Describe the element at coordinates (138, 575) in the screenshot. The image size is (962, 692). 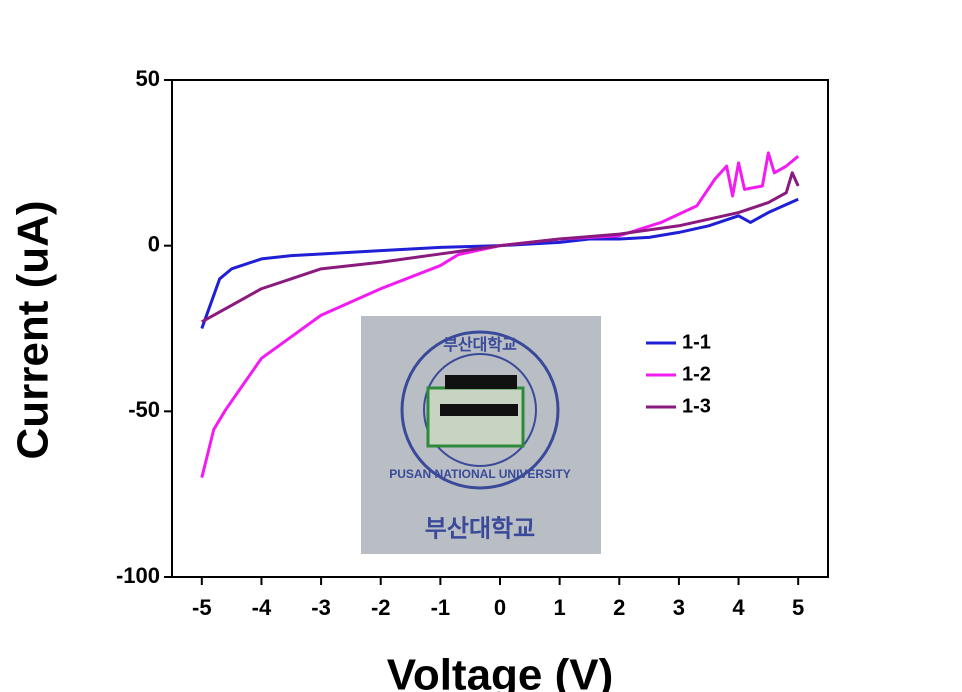
I see `y-tick-label: -100` at that location.